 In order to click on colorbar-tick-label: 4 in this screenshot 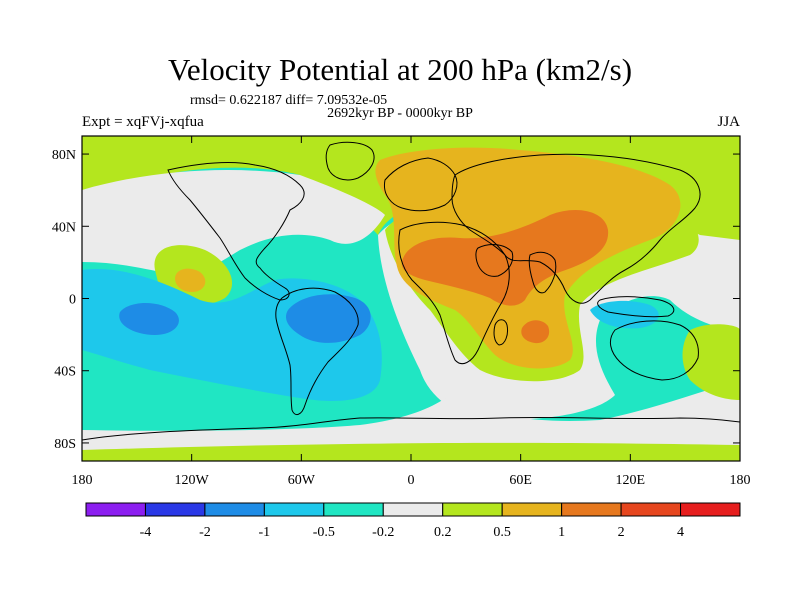, I will do `click(680, 532)`.